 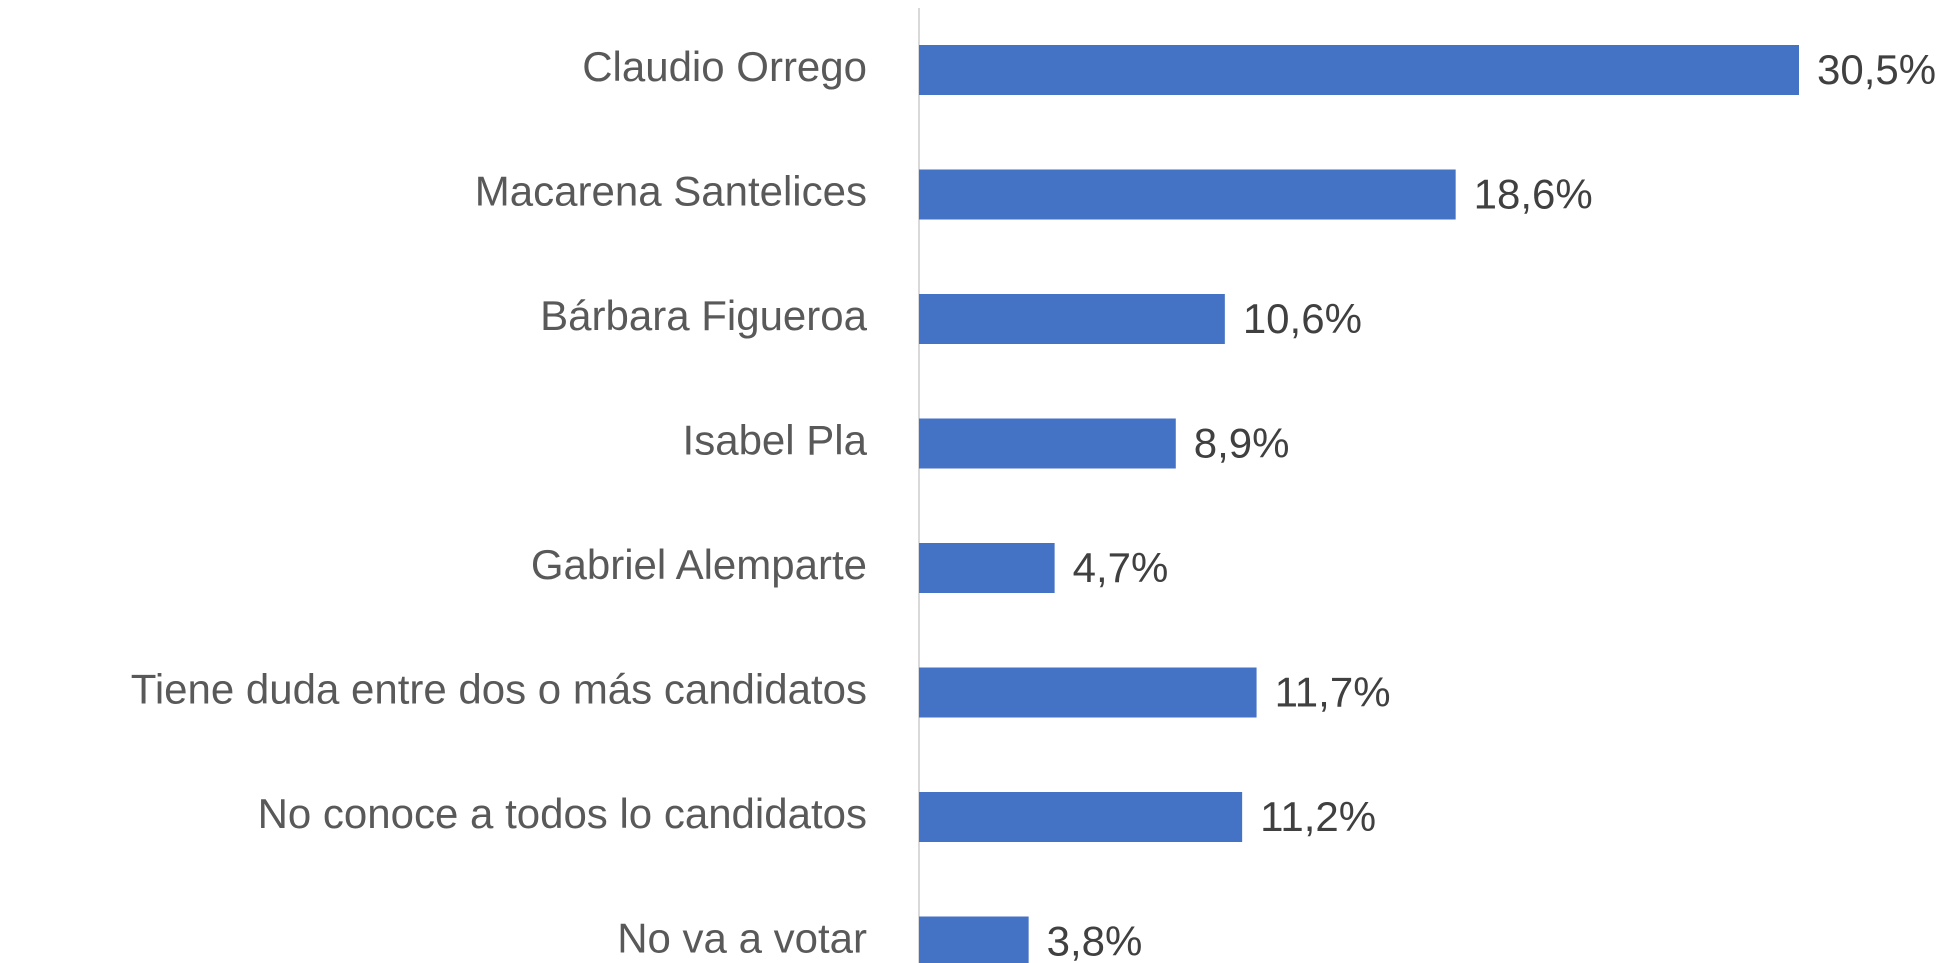 I want to click on category-label: Bárbara Figueroa, so click(x=703, y=315).